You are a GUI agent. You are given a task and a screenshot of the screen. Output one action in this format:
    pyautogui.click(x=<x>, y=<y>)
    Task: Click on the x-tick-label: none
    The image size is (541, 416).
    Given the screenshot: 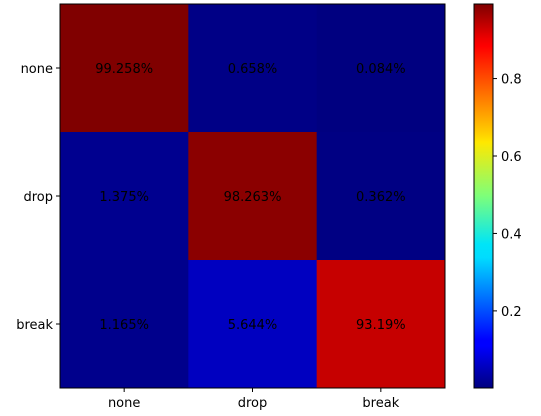 What is the action you would take?
    pyautogui.click(x=124, y=403)
    